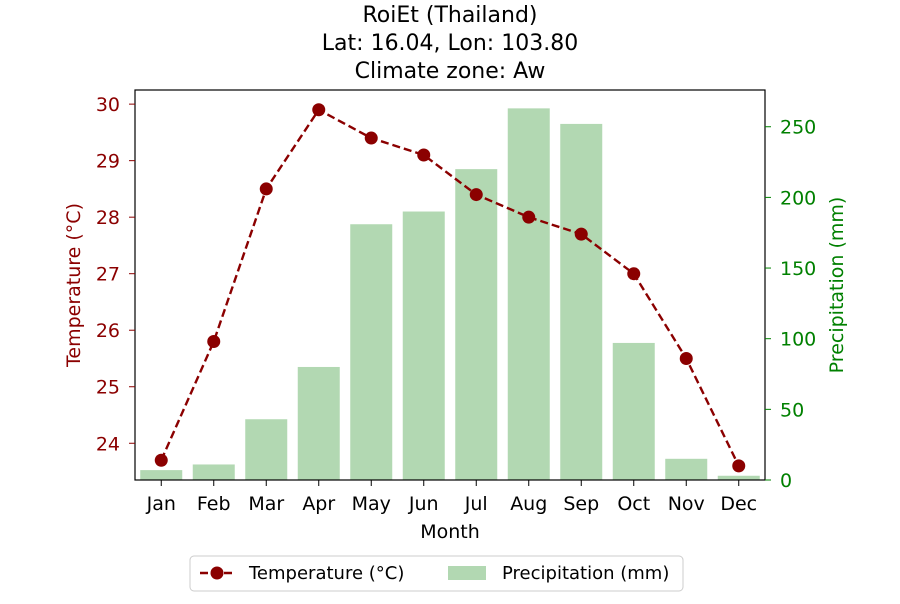 Image resolution: width=900 pixels, height=604 pixels. What do you see at coordinates (108, 275) in the screenshot?
I see `left-tick-label: 27` at bounding box center [108, 275].